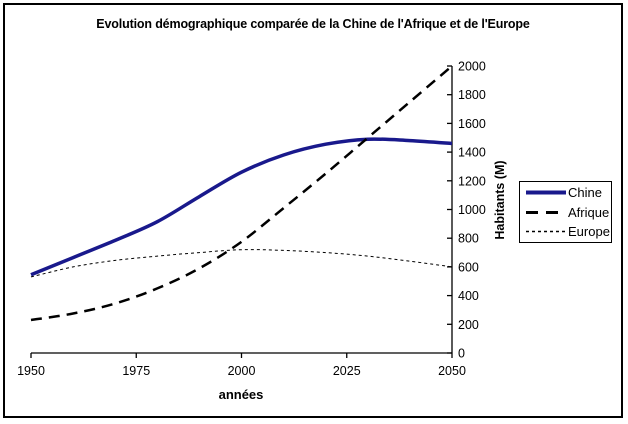 The width and height of the screenshot is (628, 424). What do you see at coordinates (136, 371) in the screenshot?
I see `x-tick-label: 1975` at bounding box center [136, 371].